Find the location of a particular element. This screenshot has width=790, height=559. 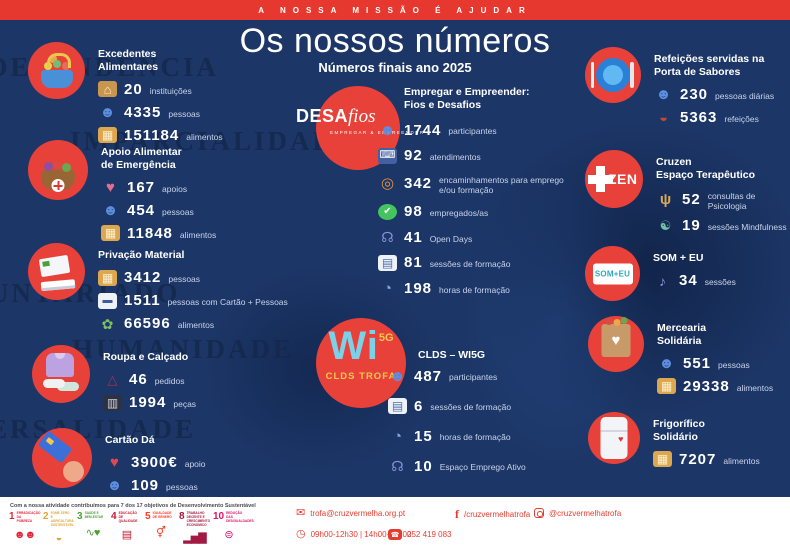

stat-row: ◔ 198 horas de formação is located at coordinates (473, 288).